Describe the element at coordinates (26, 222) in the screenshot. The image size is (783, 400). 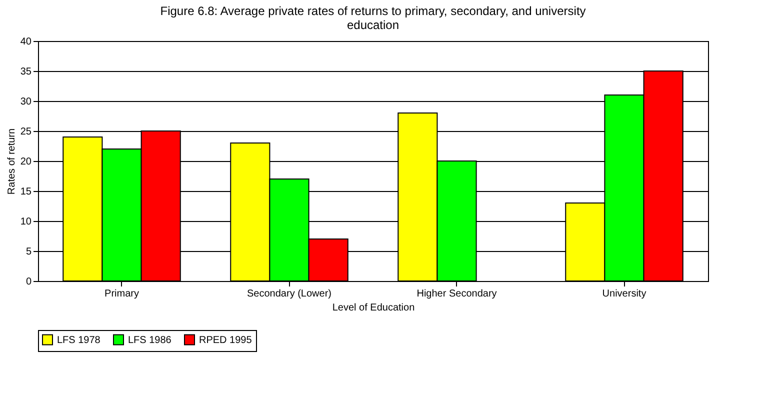
I see `y-tick-label: 10` at that location.